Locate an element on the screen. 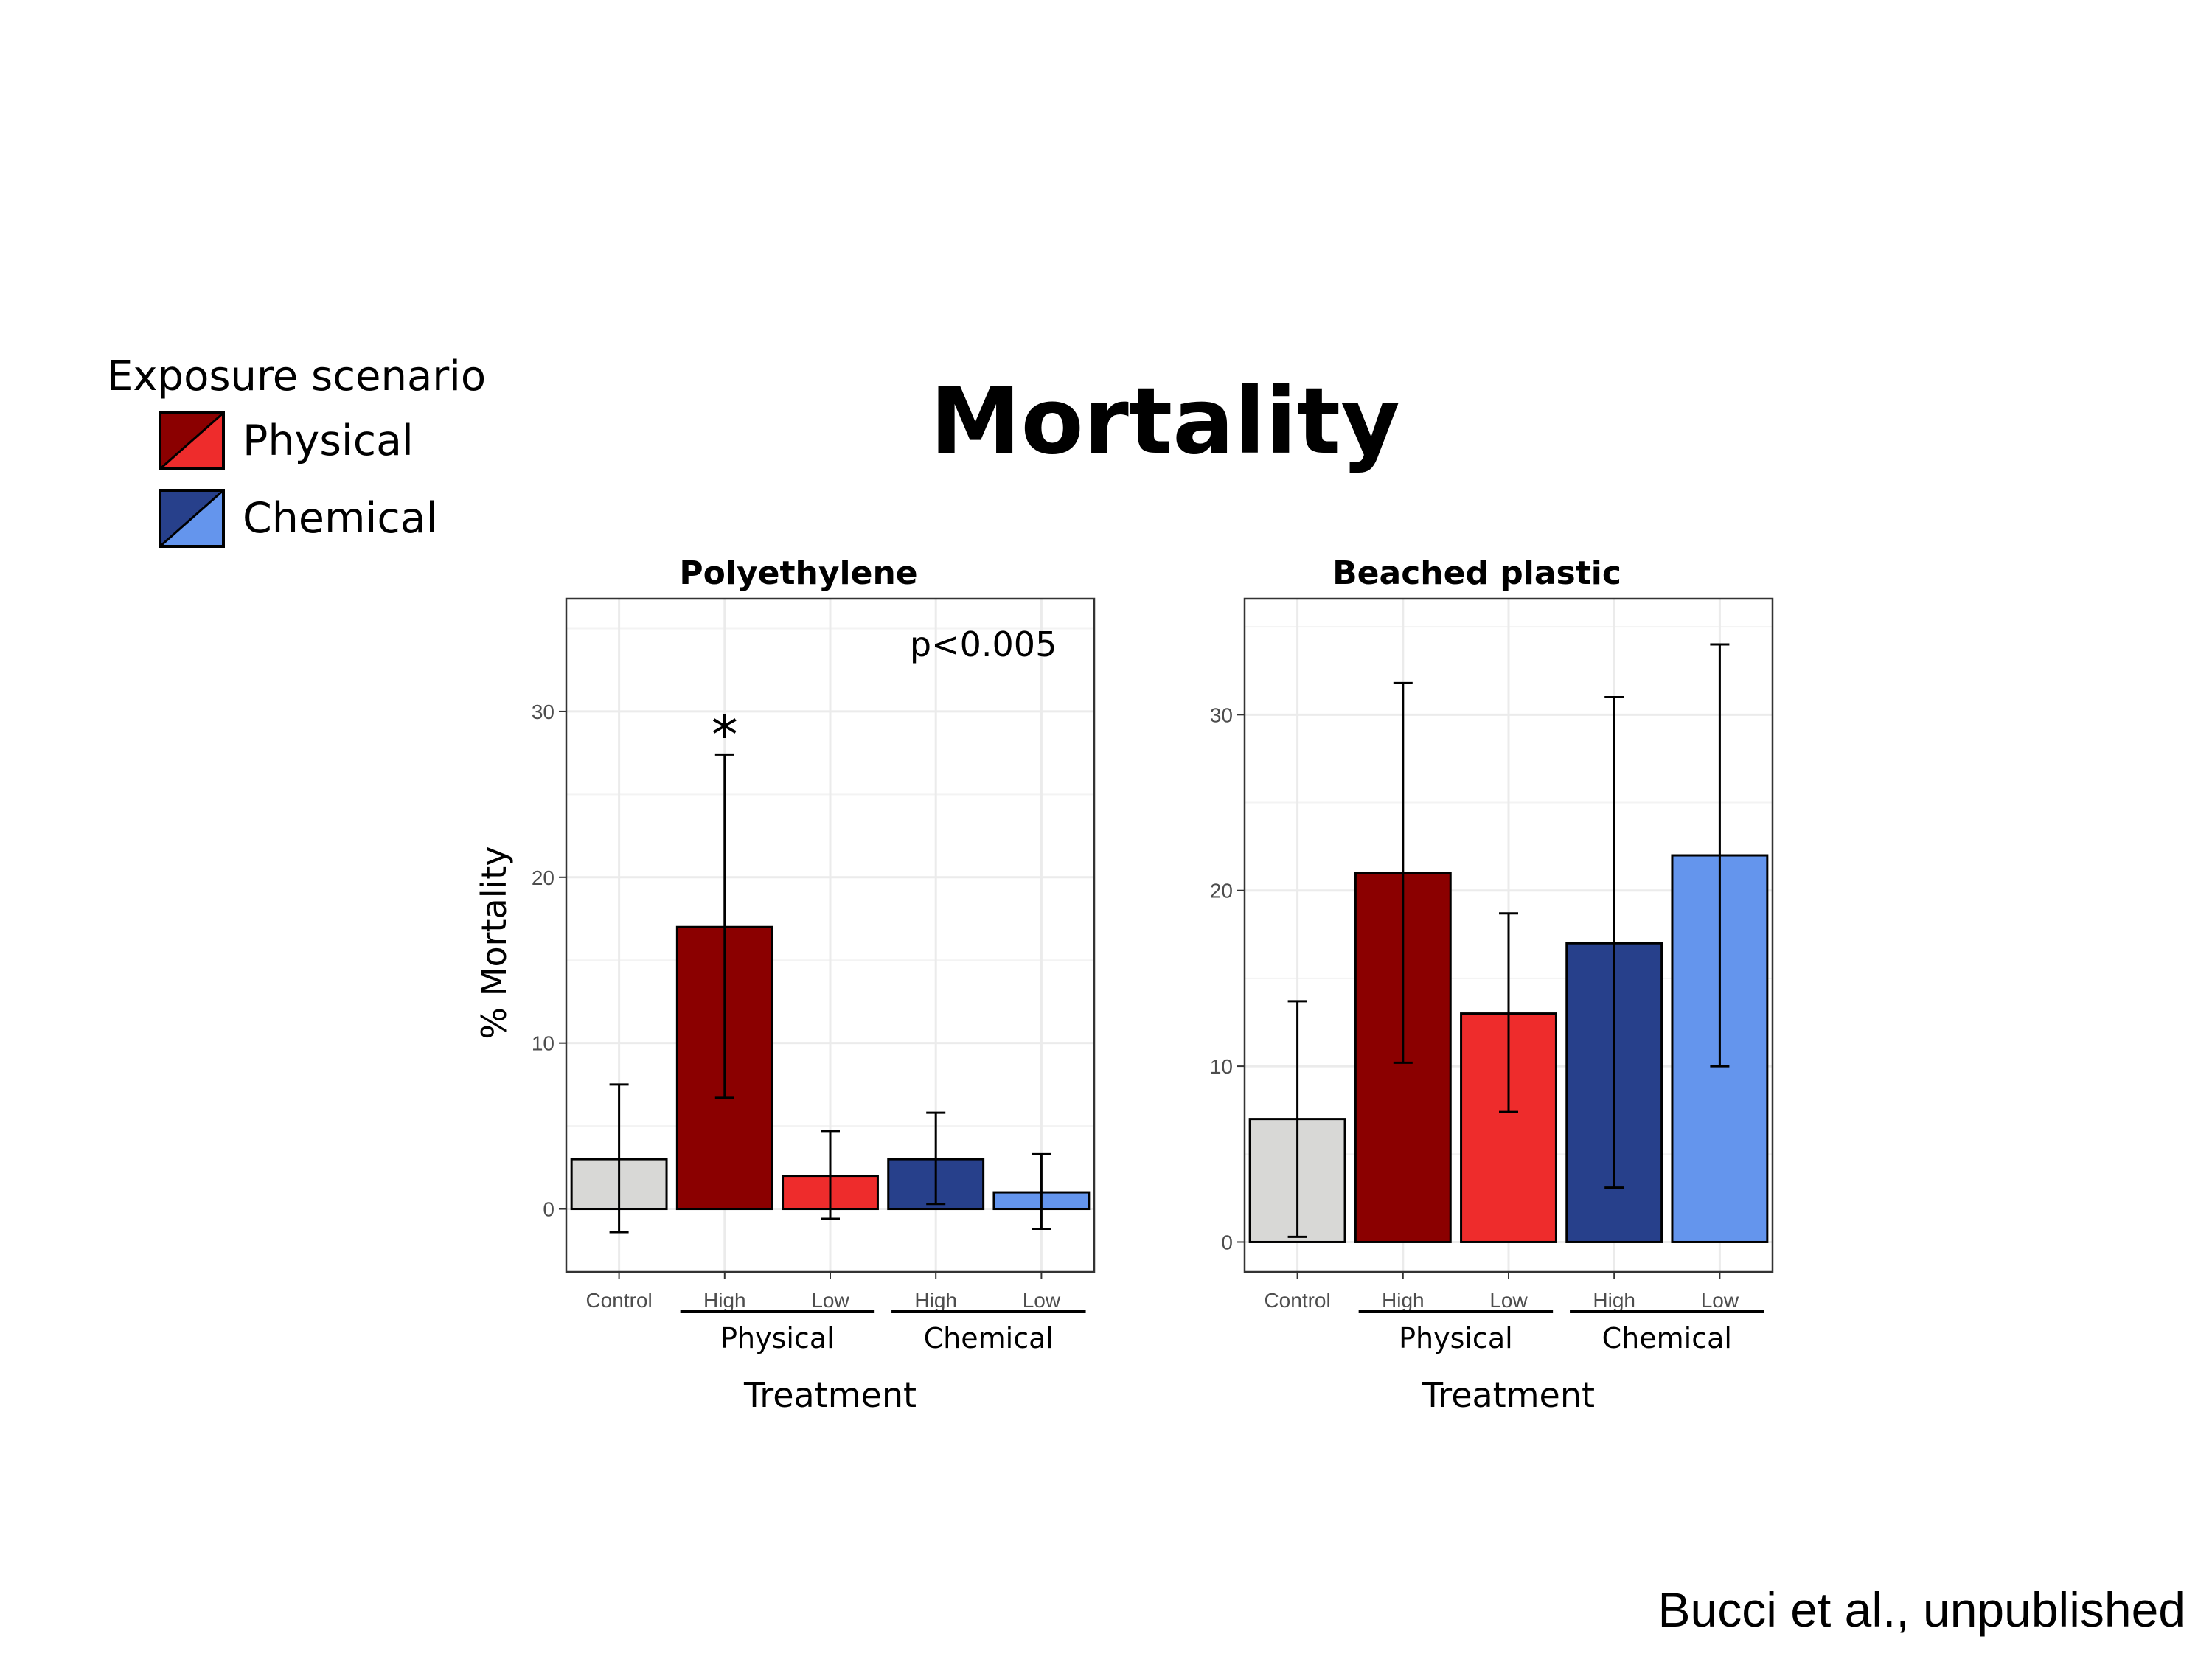 Image resolution: width=2212 pixels, height=1659 pixels. page-title: Mortality is located at coordinates (1165, 422).